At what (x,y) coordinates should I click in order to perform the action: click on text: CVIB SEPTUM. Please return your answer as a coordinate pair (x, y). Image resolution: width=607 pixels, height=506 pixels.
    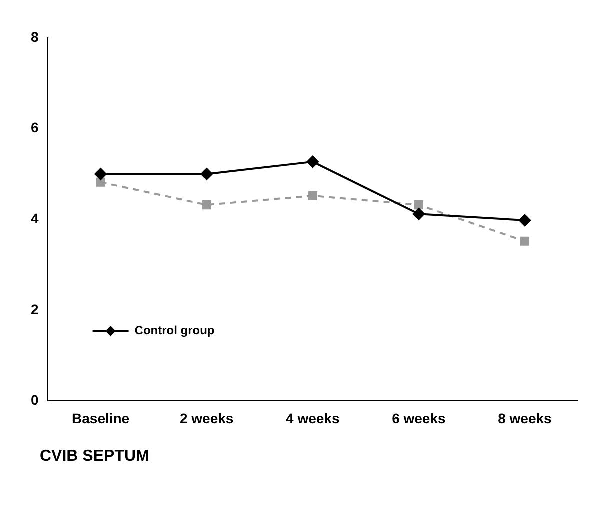
    Looking at the image, I should click on (95, 457).